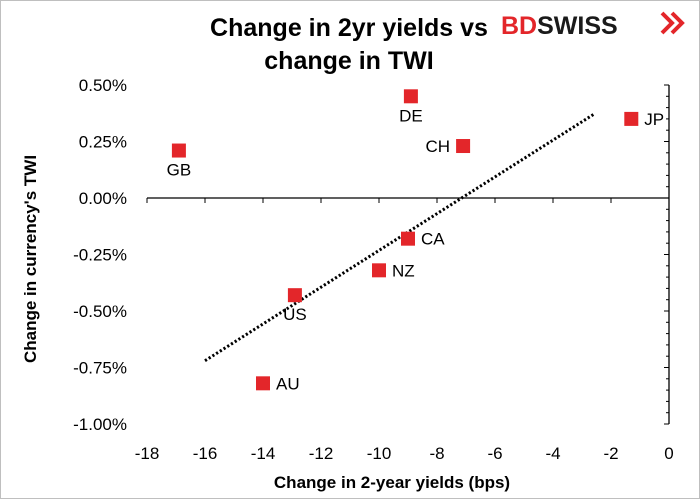  Describe the element at coordinates (654, 119) in the screenshot. I see `data-label-jp: JP` at that location.